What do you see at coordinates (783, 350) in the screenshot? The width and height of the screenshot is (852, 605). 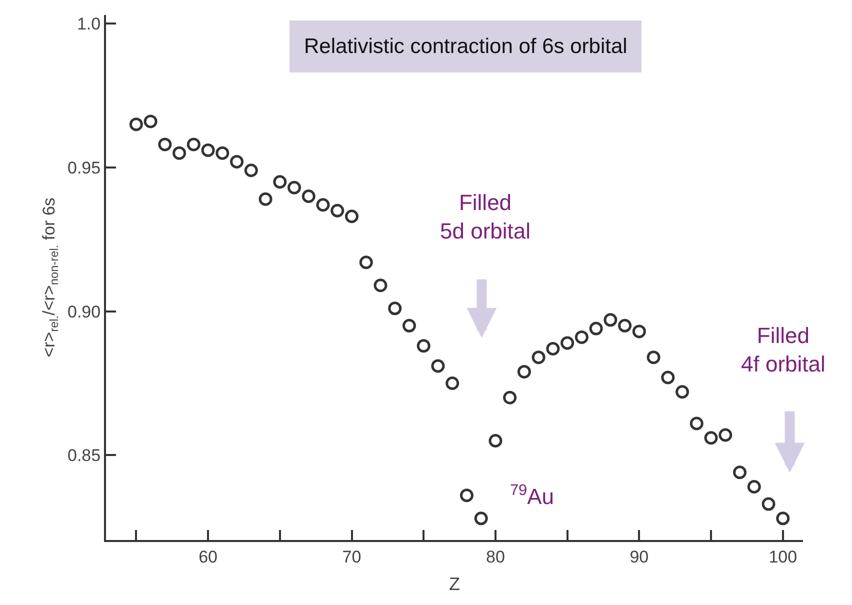 I see `annotation: Filled 4f orbital` at bounding box center [783, 350].